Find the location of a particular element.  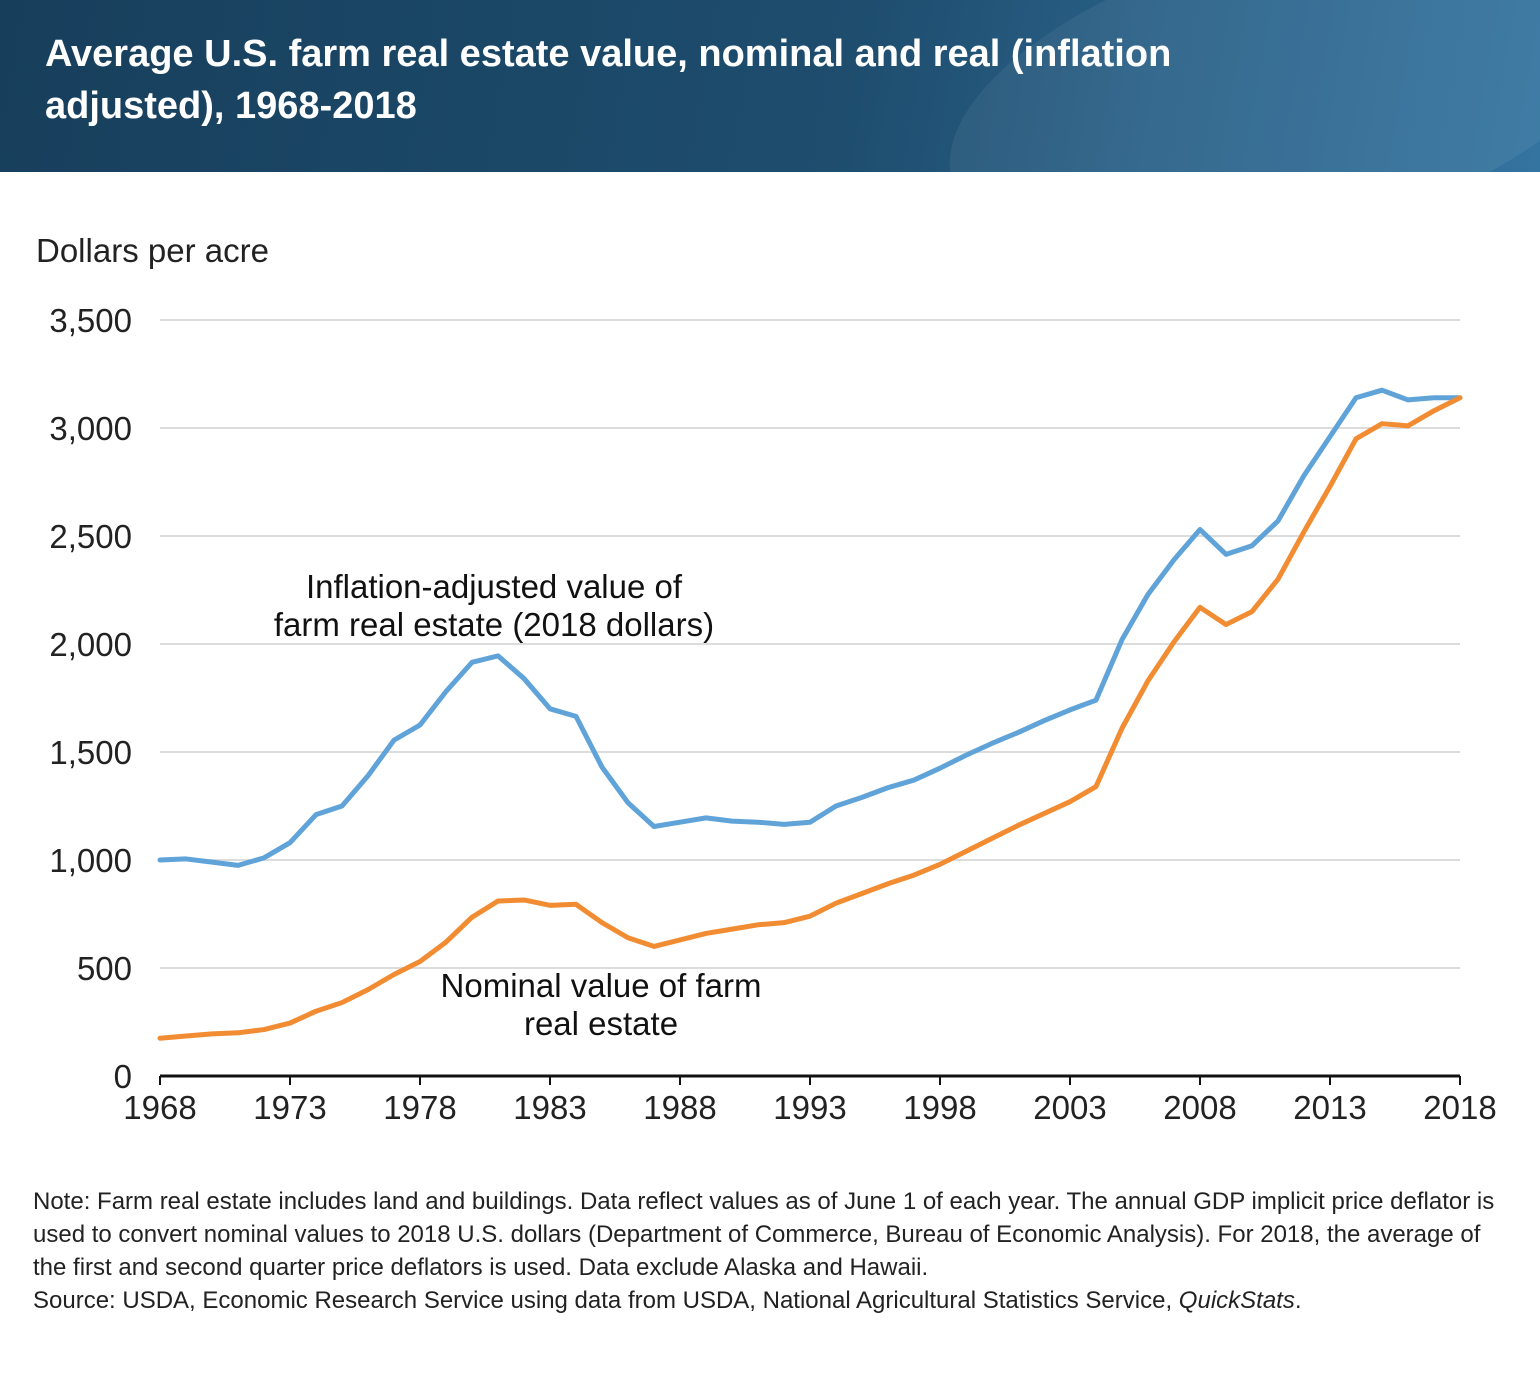

y-tick-label: 500 is located at coordinates (104, 968).